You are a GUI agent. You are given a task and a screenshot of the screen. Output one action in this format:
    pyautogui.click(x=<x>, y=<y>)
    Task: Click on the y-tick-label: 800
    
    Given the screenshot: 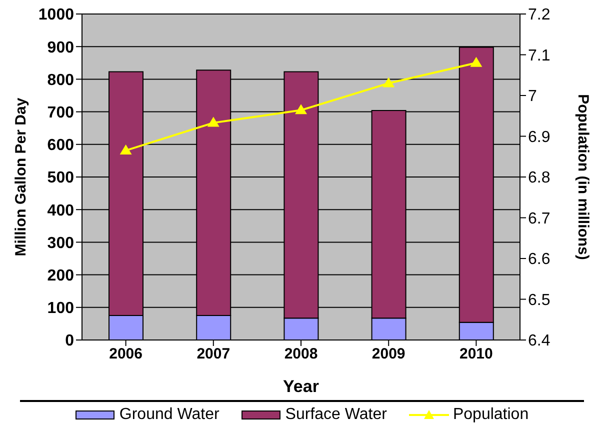 What is the action you would take?
    pyautogui.click(x=60, y=80)
    